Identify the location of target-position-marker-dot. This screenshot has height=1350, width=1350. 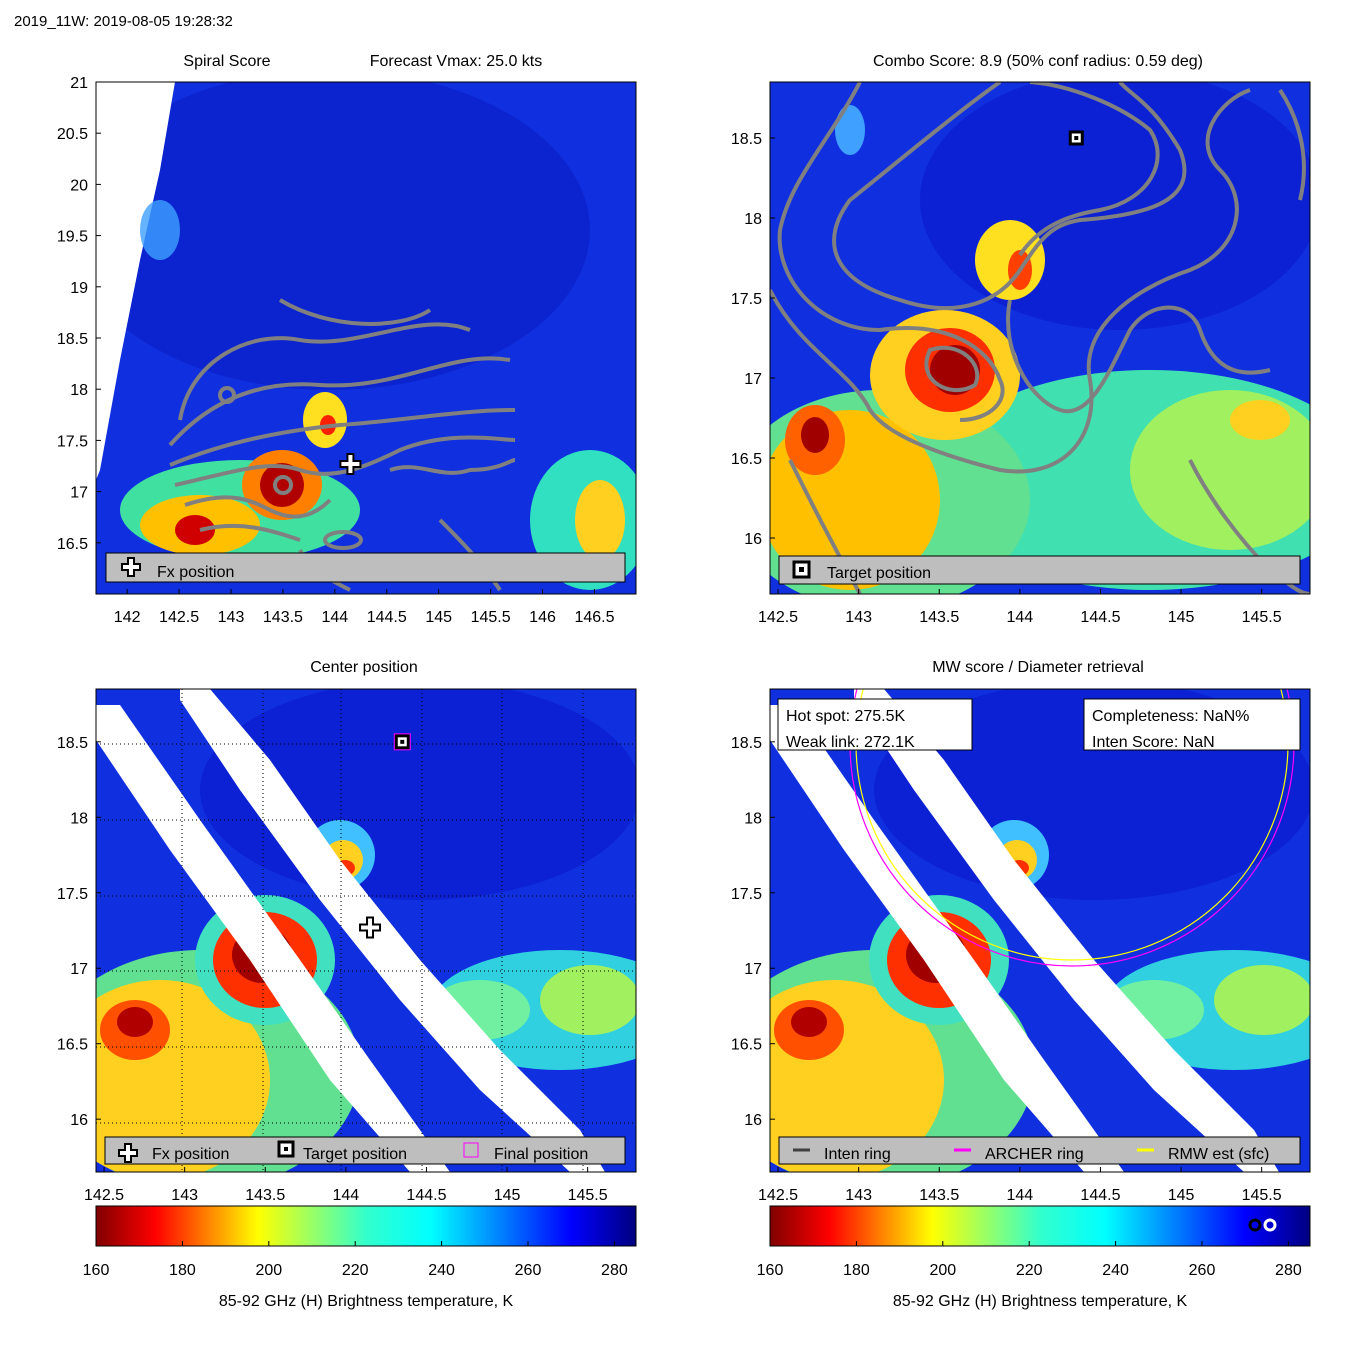
(1076, 138).